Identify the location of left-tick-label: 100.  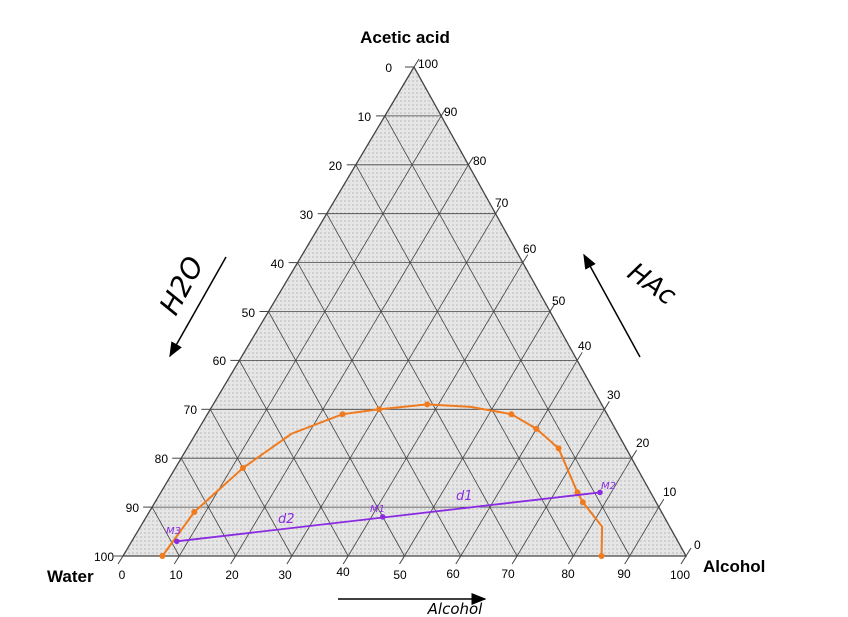
(104, 557).